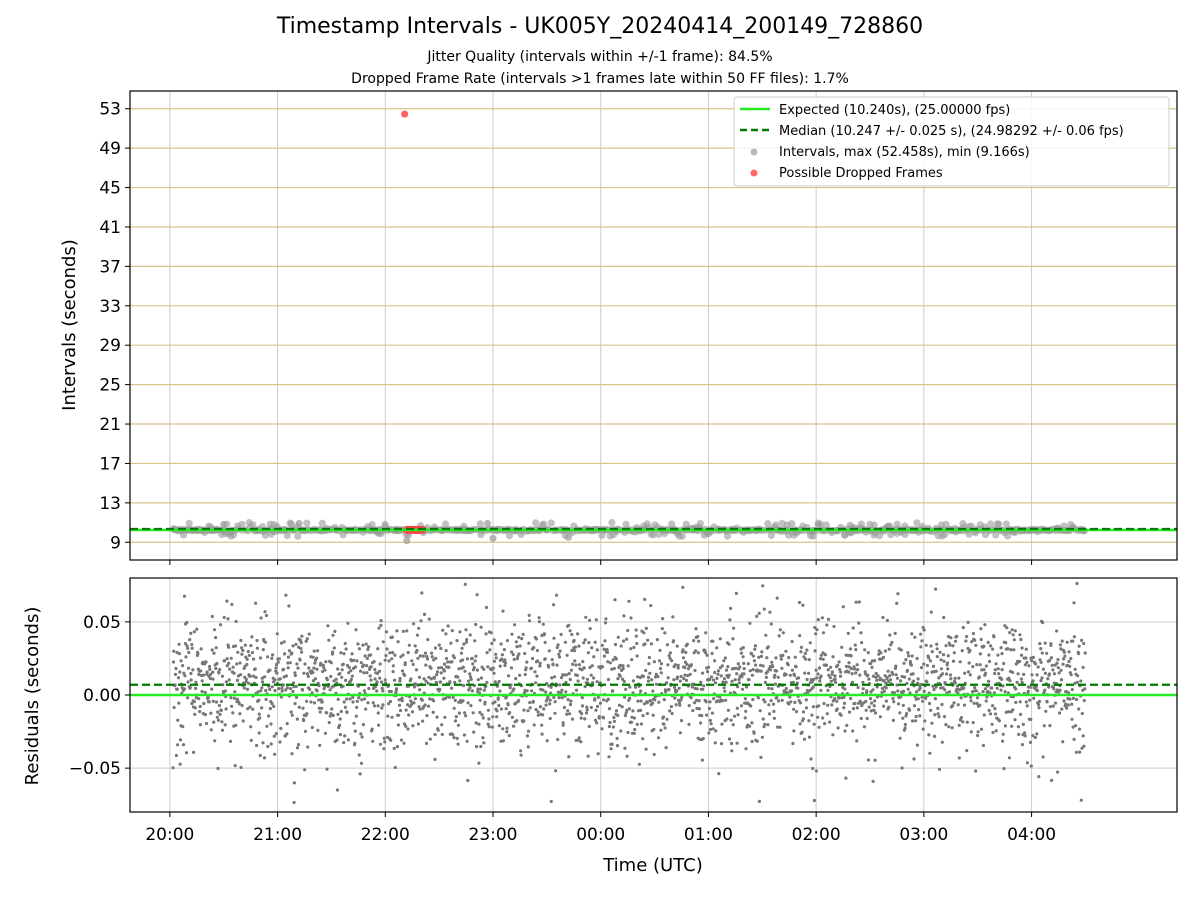 Image resolution: width=1200 pixels, height=900 pixels. Describe the element at coordinates (95, 769) in the screenshot. I see `bottom-ytick-label: −0.05` at that location.